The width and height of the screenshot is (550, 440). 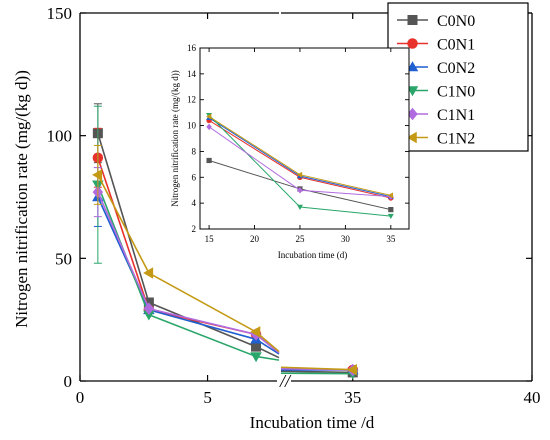 What do you see at coordinates (456, 45) in the screenshot?
I see `legend-label-c0n1: C0N1` at bounding box center [456, 45].